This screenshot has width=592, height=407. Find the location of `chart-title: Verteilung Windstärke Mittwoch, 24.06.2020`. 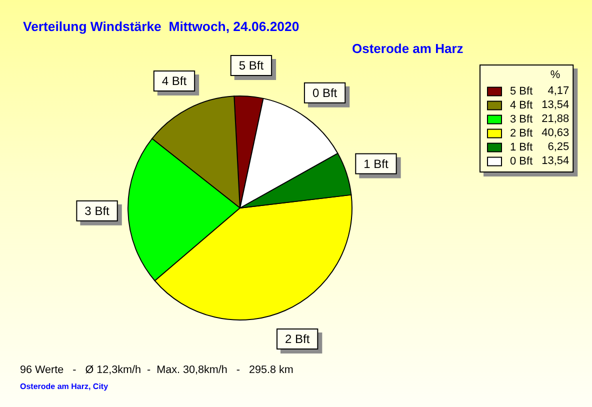

chart-title: Verteilung Windstärke Mittwoch, 24.06.2020 is located at coordinates (161, 26).